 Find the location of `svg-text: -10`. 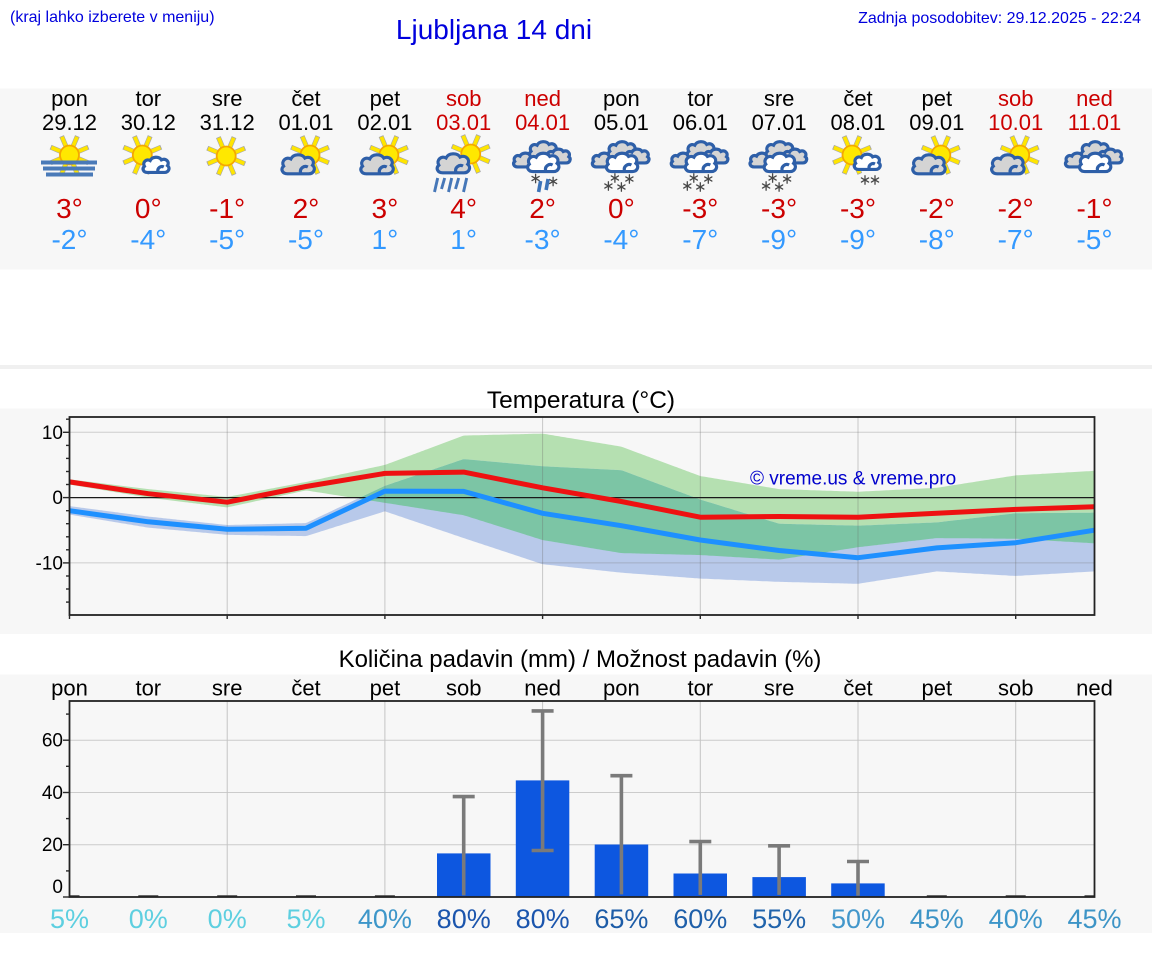

svg-text: -10 is located at coordinates (49, 563).